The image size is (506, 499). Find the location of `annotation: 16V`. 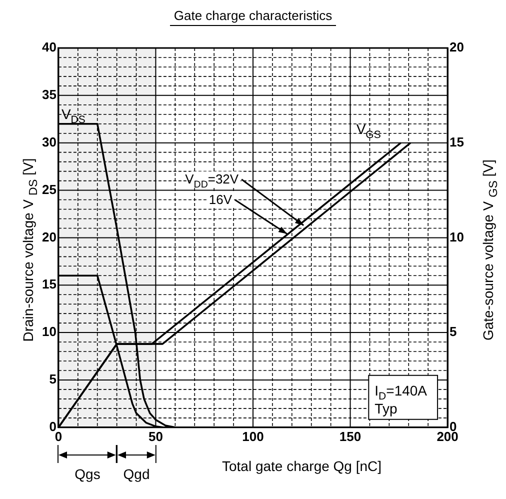

annotation: 16V is located at coordinates (220, 199).